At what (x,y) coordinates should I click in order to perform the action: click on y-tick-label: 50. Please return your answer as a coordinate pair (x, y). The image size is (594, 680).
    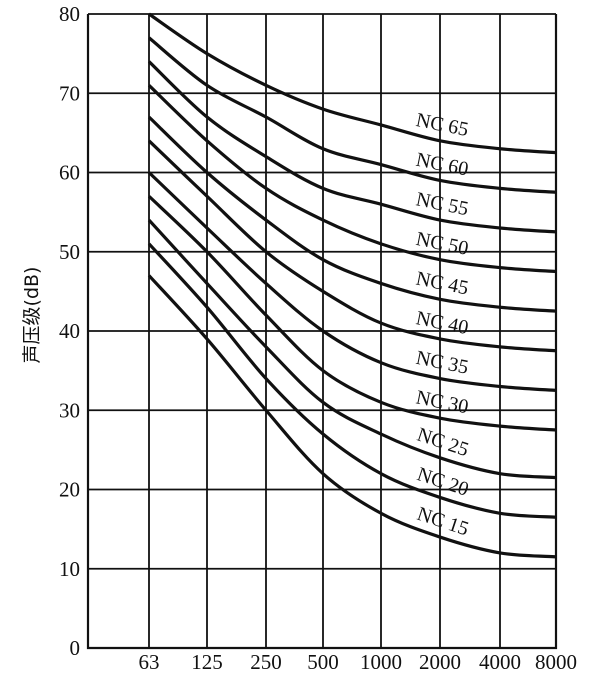
    Looking at the image, I should click on (69, 252).